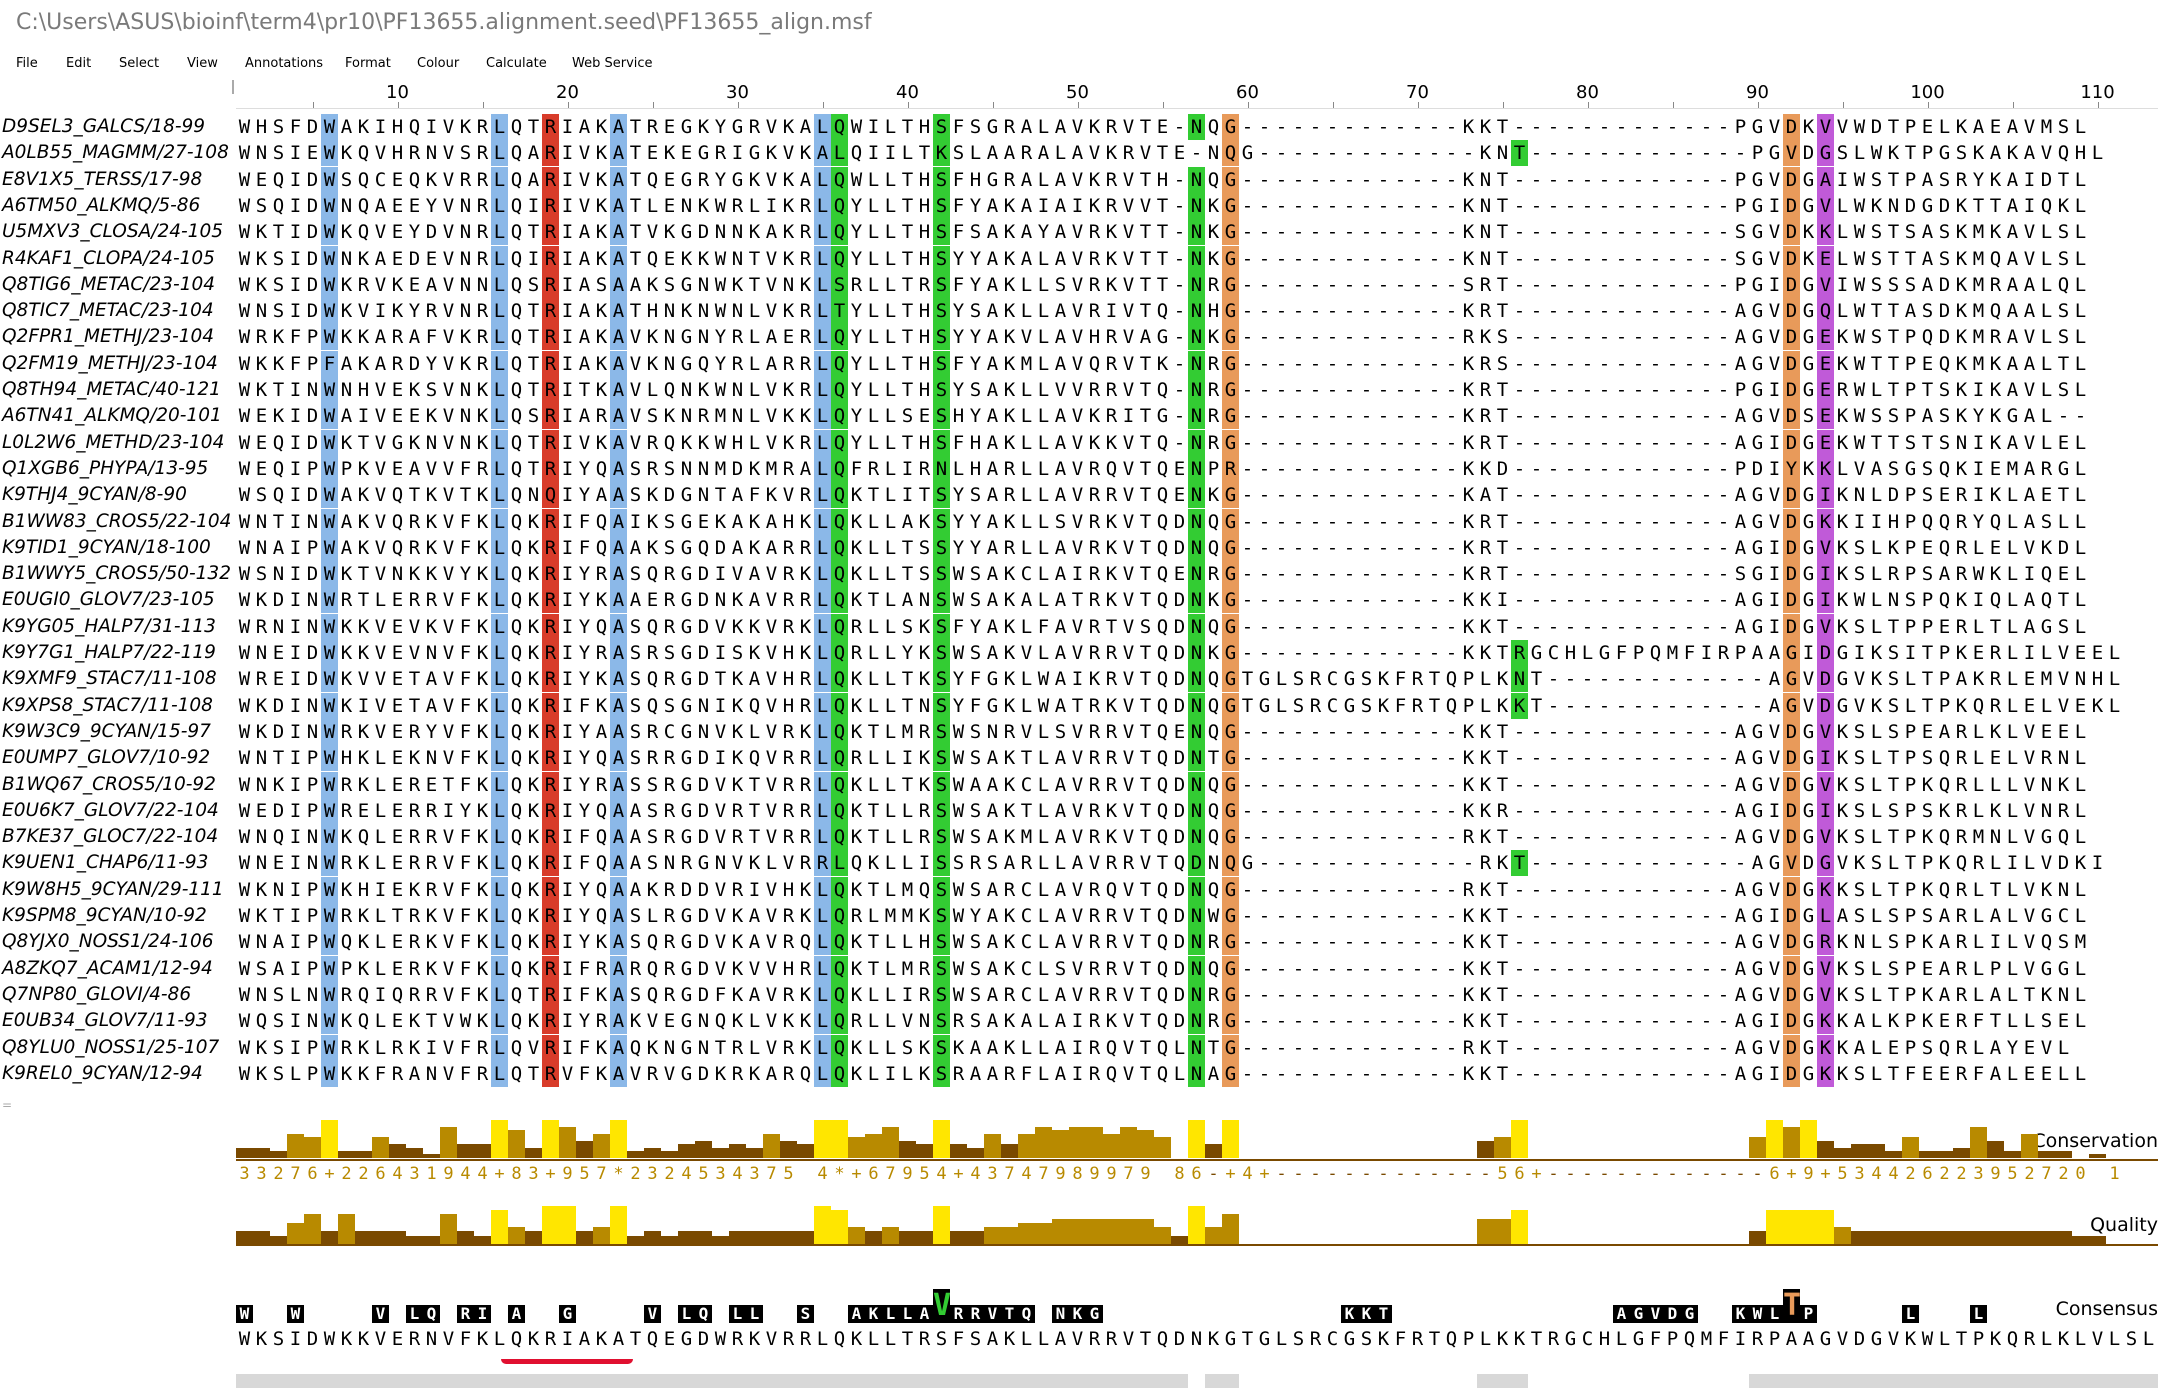  I want to click on sequence-id: E0UGI0_GLOV7/23-105, so click(108, 600).